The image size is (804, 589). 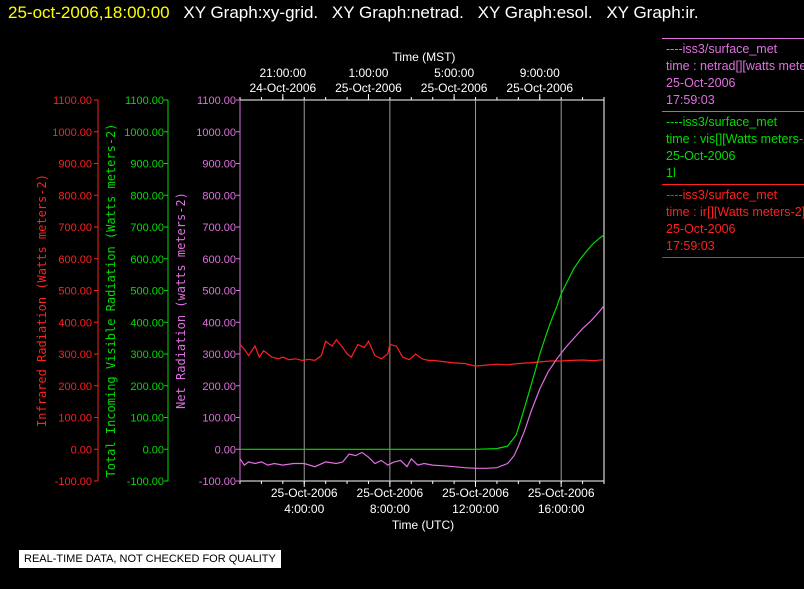 I want to click on header-timestamp: 25-oct-2006,18:00:00, so click(x=89, y=12).